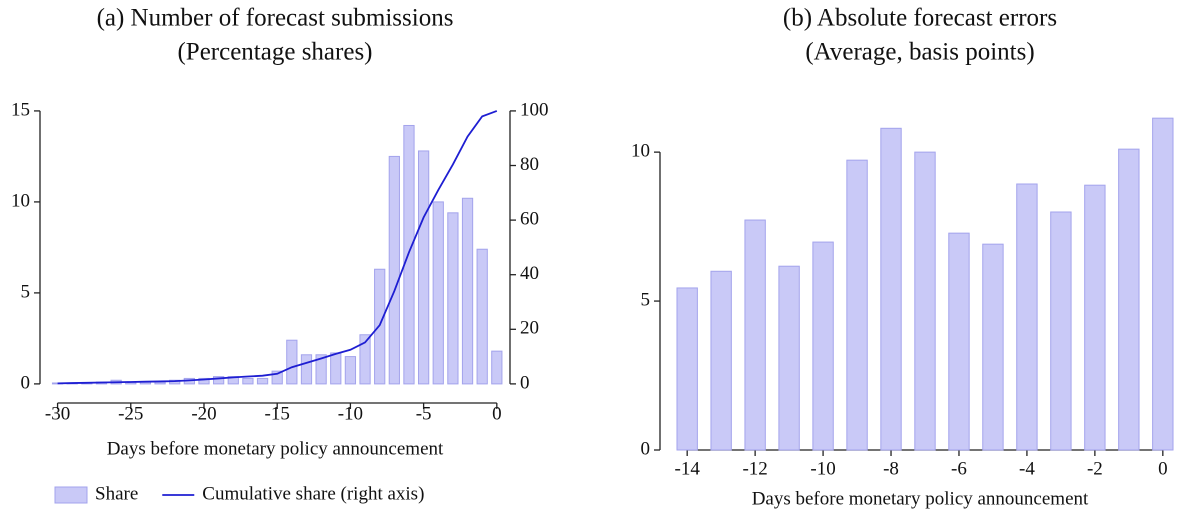  Describe the element at coordinates (1027, 468) in the screenshot. I see `x-tick-label: -4` at that location.